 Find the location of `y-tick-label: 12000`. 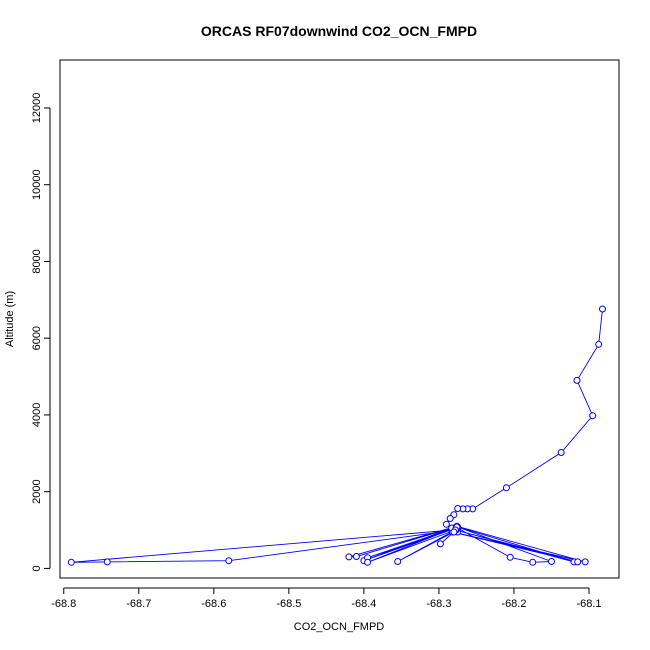

y-tick-label: 12000 is located at coordinates (37, 108).